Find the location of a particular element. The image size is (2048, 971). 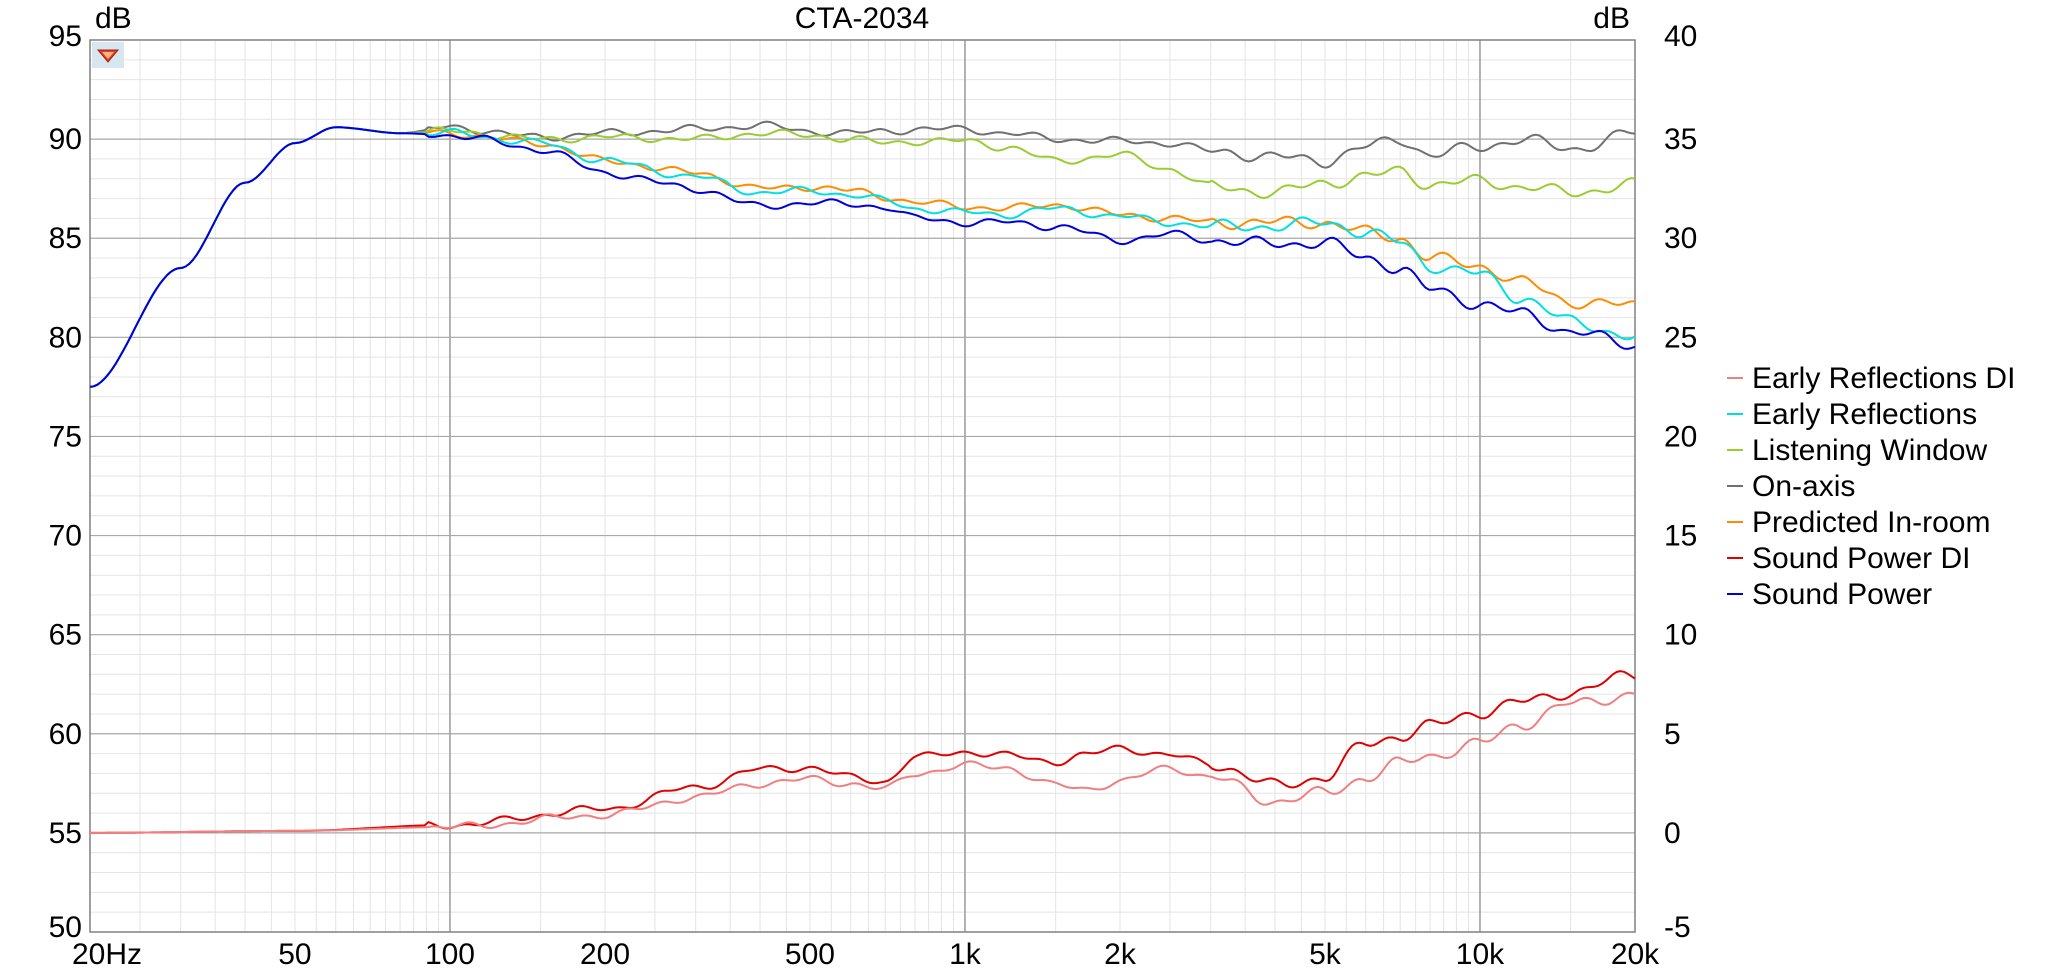

x-tick-label: 20k is located at coordinates (1635, 954).